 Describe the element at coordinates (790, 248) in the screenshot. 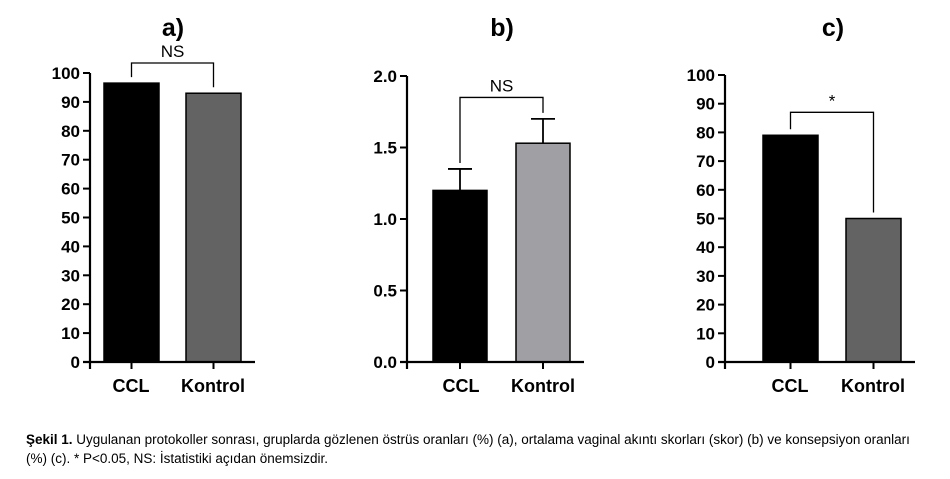

I see `panel-c-bar-ccl` at that location.